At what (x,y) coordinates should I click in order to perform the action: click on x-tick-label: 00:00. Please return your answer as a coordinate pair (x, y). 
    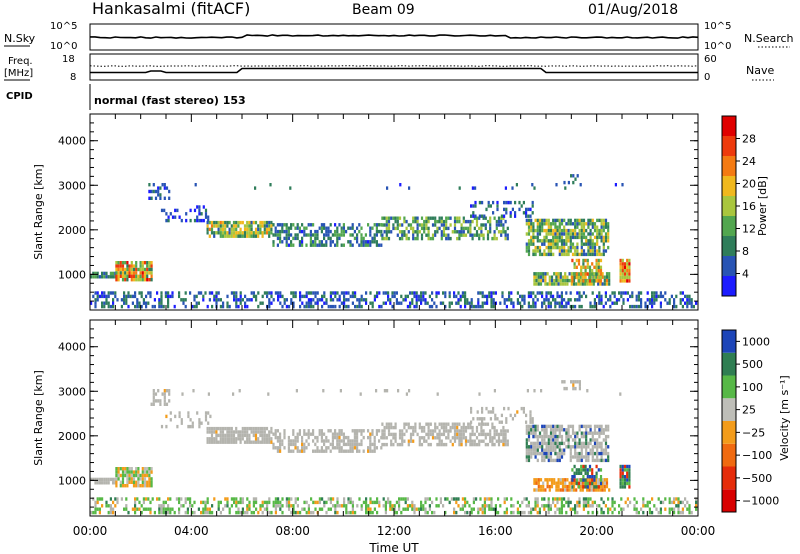
    Looking at the image, I should click on (698, 531).